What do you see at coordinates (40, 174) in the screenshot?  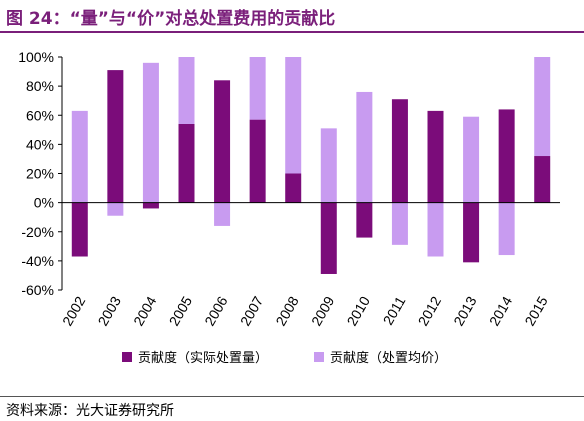 I see `y-tick-label: 20%` at bounding box center [40, 174].